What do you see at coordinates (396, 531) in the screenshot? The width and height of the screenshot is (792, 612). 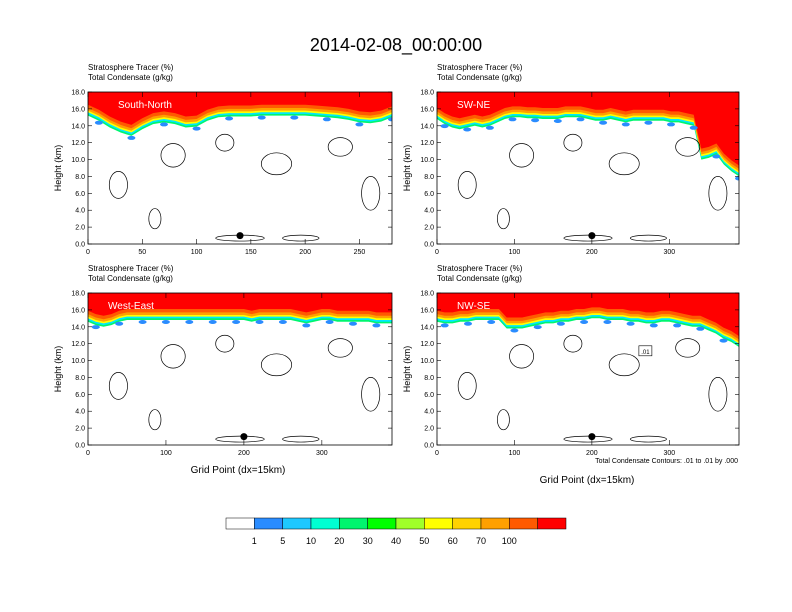 I see `colorbar: 1 5 10 20 30 40 50 60 70 100` at bounding box center [396, 531].